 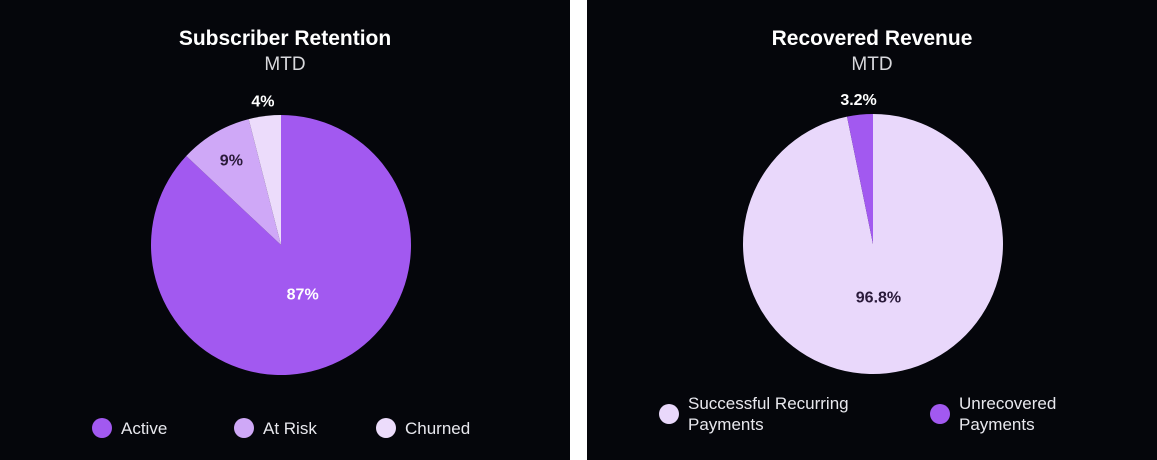 What do you see at coordinates (438, 428) in the screenshot?
I see `legend-label: Churned` at bounding box center [438, 428].